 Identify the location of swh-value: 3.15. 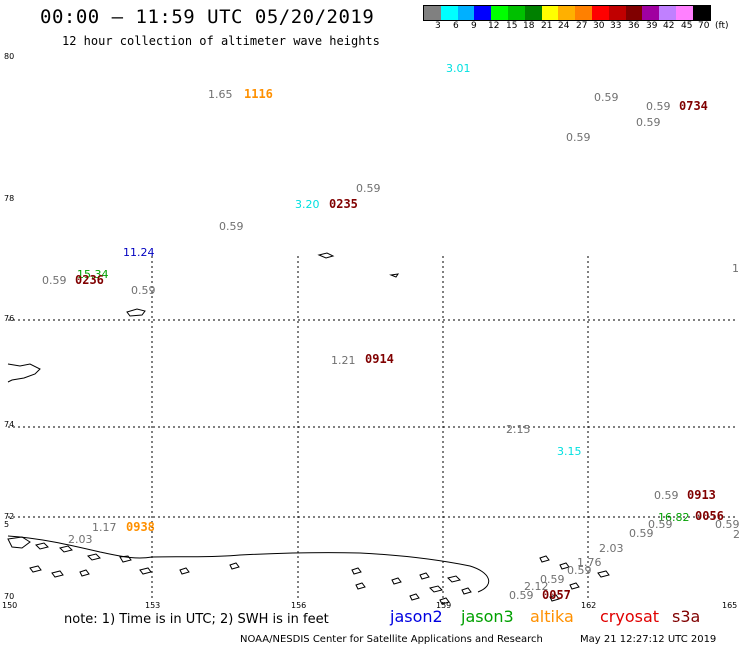
(569, 451).